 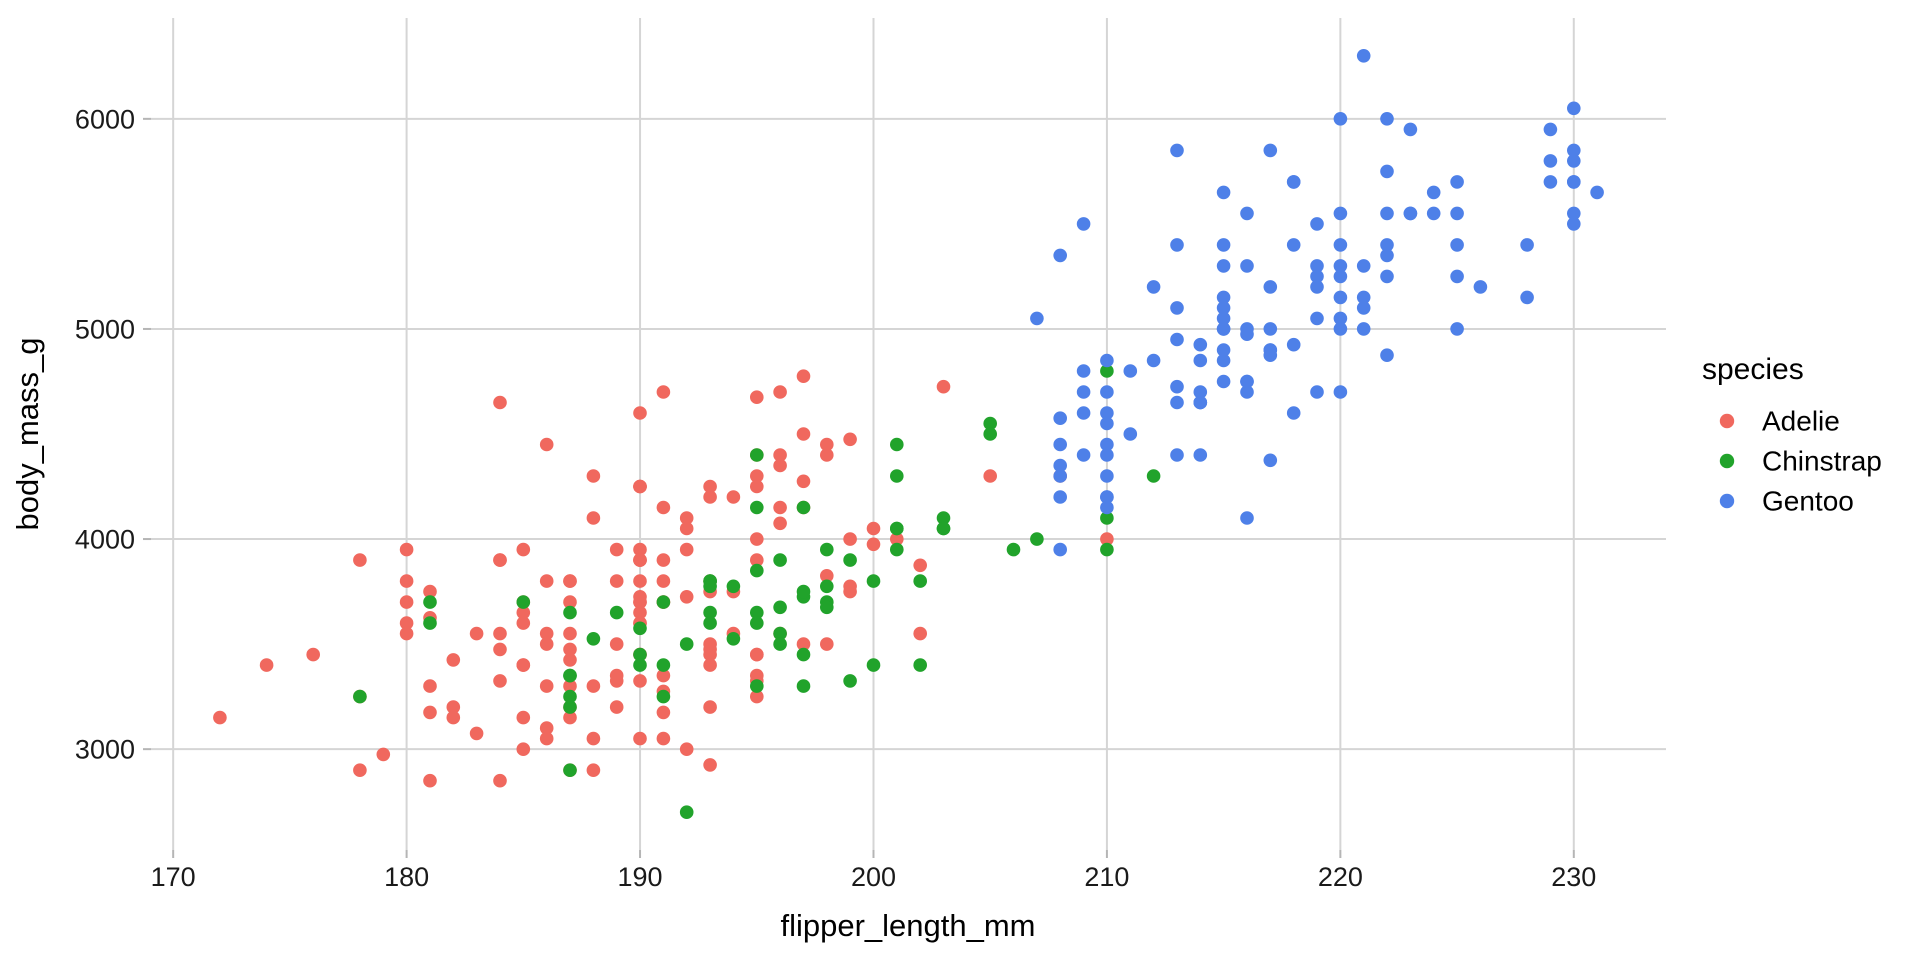 What do you see at coordinates (173, 877) in the screenshot?
I see `x-tick-label: 170` at bounding box center [173, 877].